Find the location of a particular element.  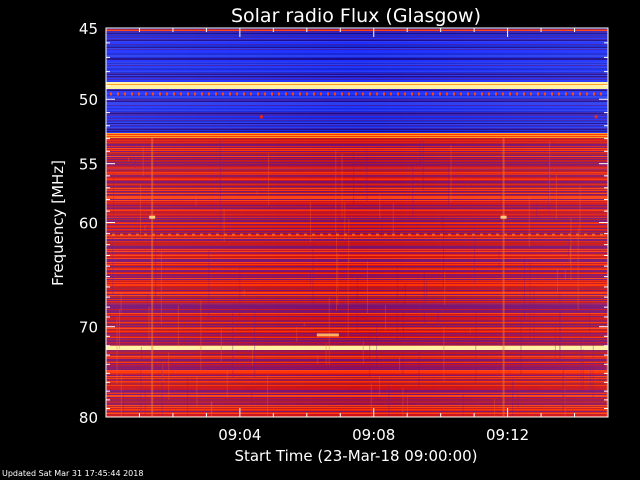

chart-title: Solar radio Flux (Glasgow) is located at coordinates (356, 16).